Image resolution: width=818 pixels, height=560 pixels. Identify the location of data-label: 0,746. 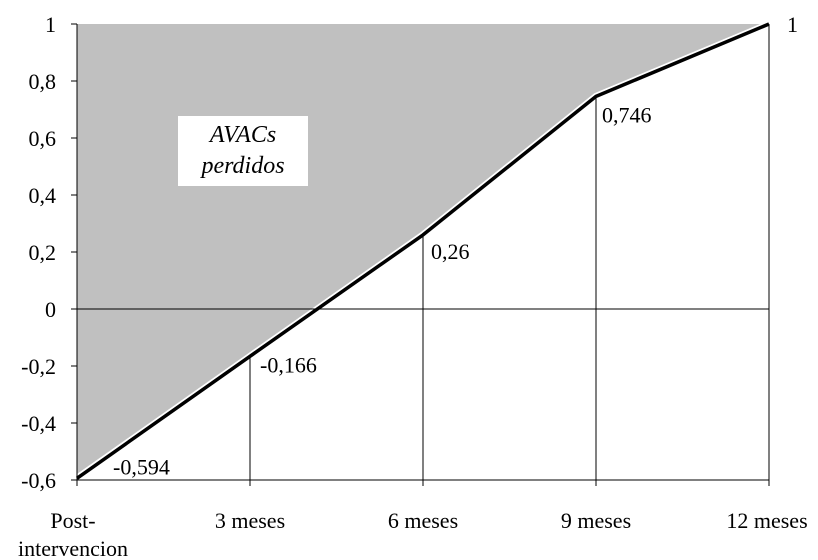
(627, 114).